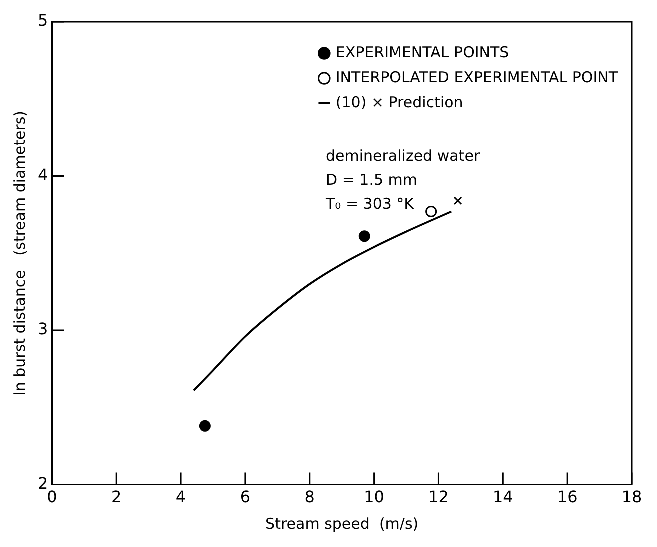 The width and height of the screenshot is (657, 547). I want to click on legend-label: EXPERIMENTAL POINTS, so click(423, 52).